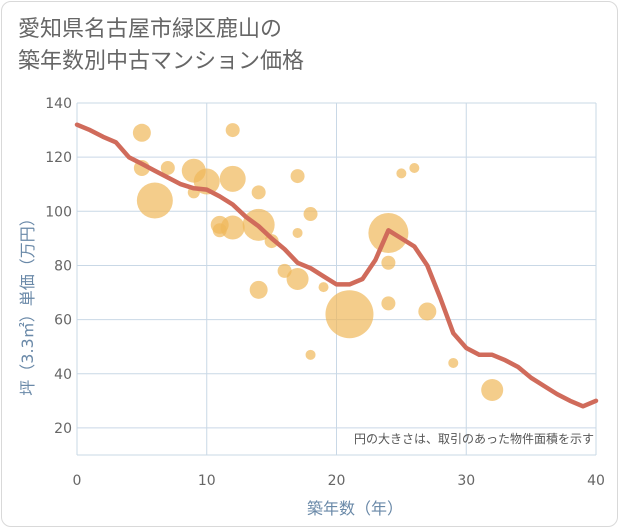 The width and height of the screenshot is (621, 530). Describe the element at coordinates (596, 481) in the screenshot. I see `x-tick-label: 40` at that location.